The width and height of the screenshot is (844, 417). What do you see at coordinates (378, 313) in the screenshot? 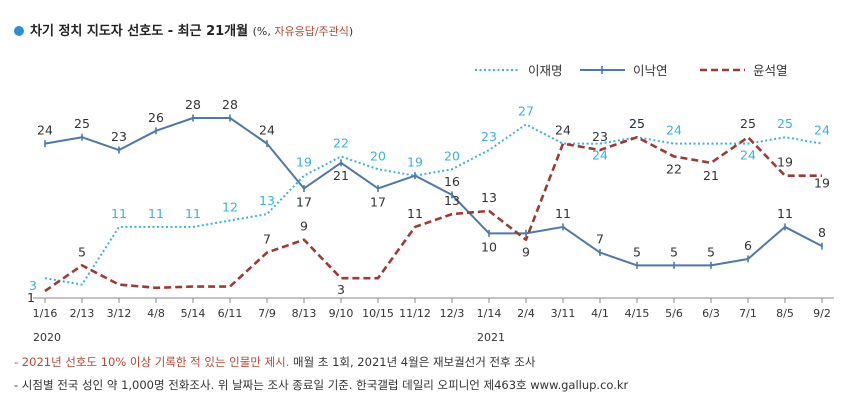
I see `x-tick-label: 10/15` at bounding box center [378, 313].